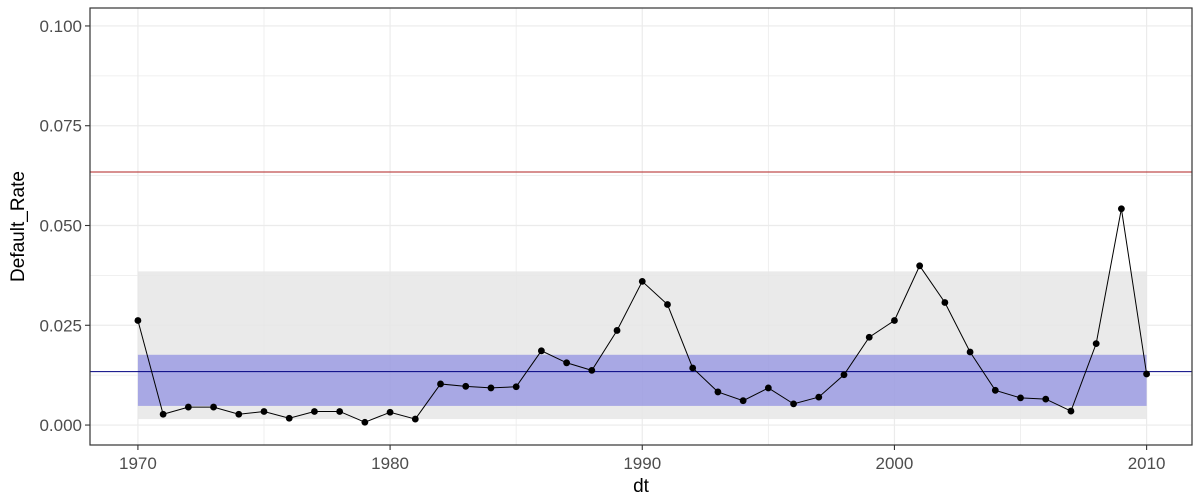 The height and width of the screenshot is (500, 1200). I want to click on y-tick-label: 0.075, so click(60, 126).